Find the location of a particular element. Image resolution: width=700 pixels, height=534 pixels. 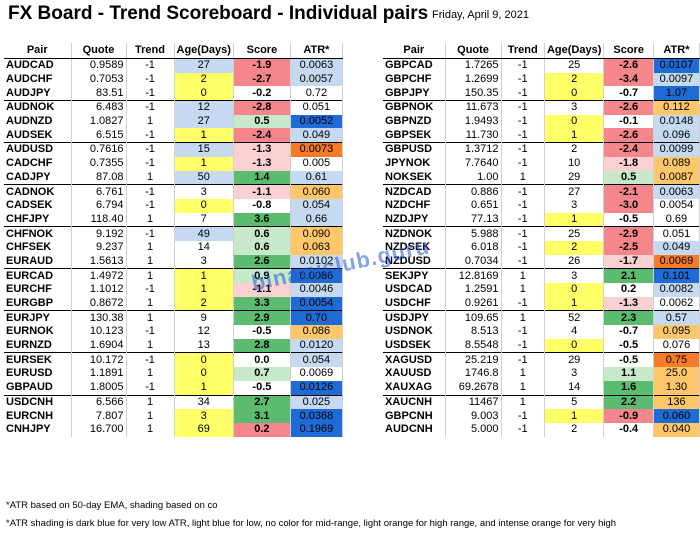

age-cell: 27 is located at coordinates (204, 121).